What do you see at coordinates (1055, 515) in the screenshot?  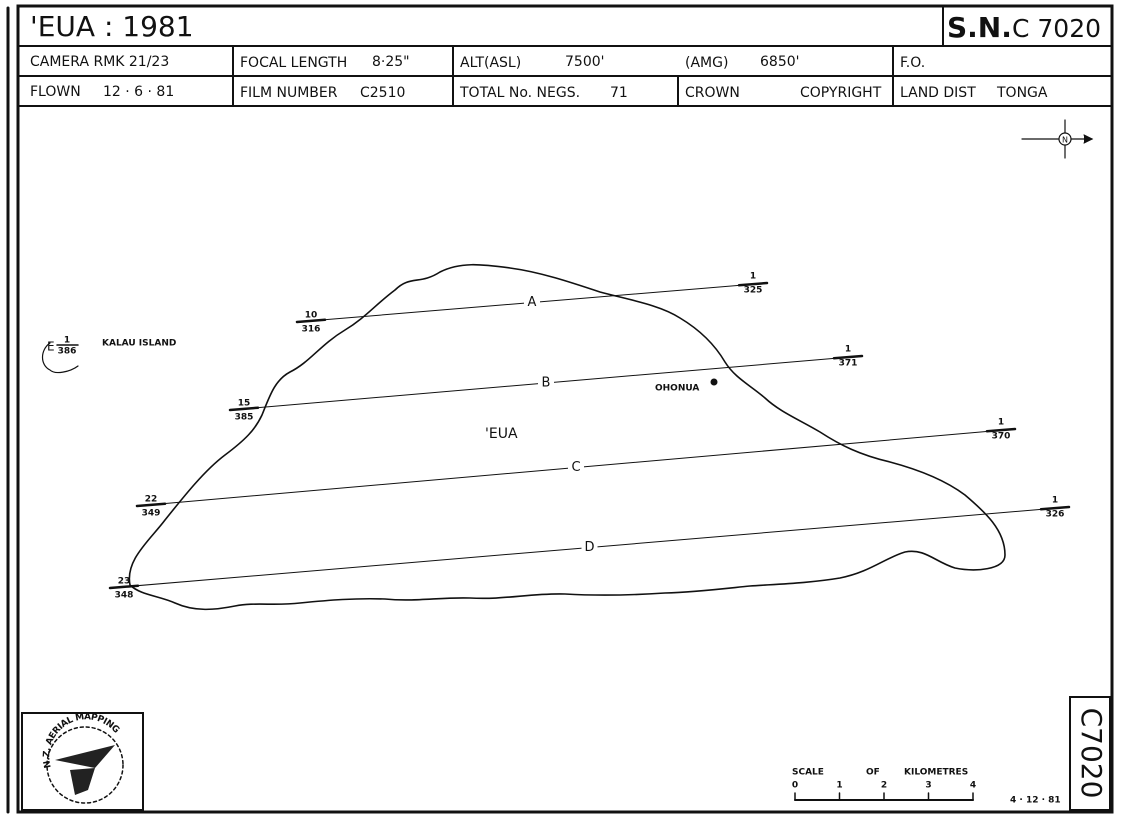 I see `run-end-frame: 326` at bounding box center [1055, 515].